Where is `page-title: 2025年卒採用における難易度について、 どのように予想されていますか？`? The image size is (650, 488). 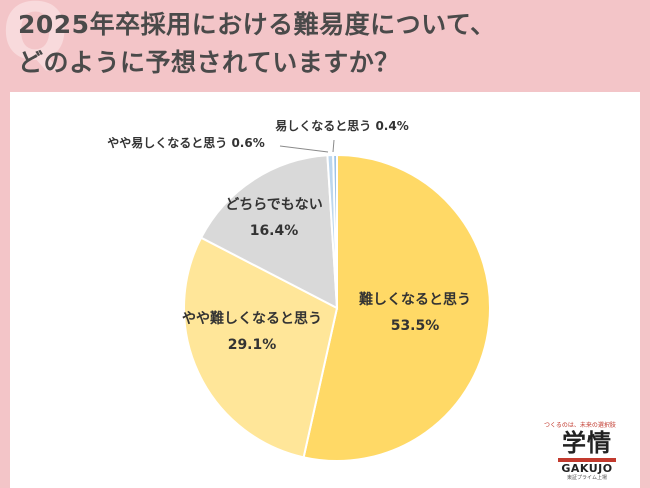
page-title: 2025年卒採用における難易度について、 どのように予想されていますか？ is located at coordinates (328, 44).